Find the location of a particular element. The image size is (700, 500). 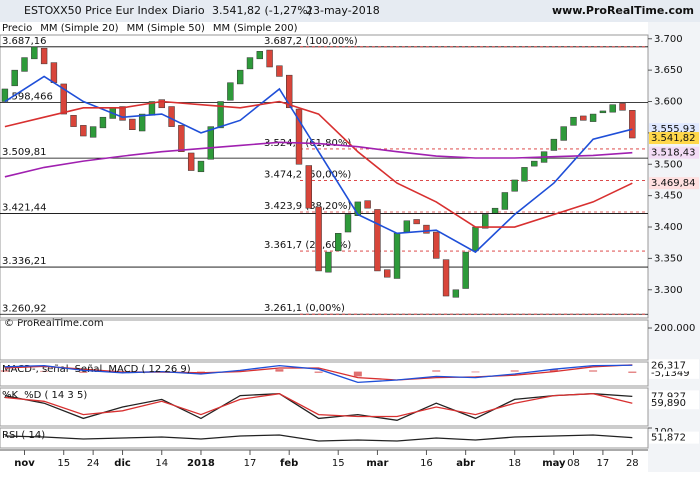

x-tick-label: mar is located at coordinates (377, 463).